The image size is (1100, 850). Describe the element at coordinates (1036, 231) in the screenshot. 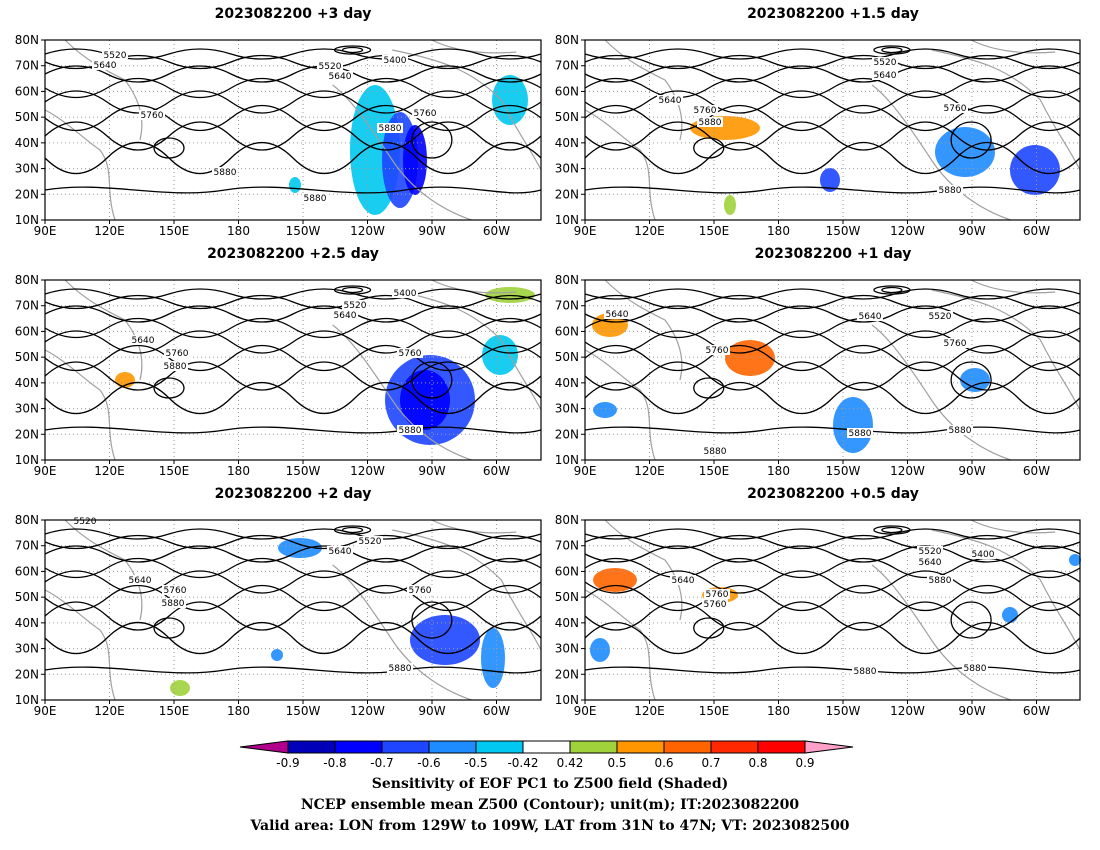

I see `lon-tick-label: 60W` at that location.